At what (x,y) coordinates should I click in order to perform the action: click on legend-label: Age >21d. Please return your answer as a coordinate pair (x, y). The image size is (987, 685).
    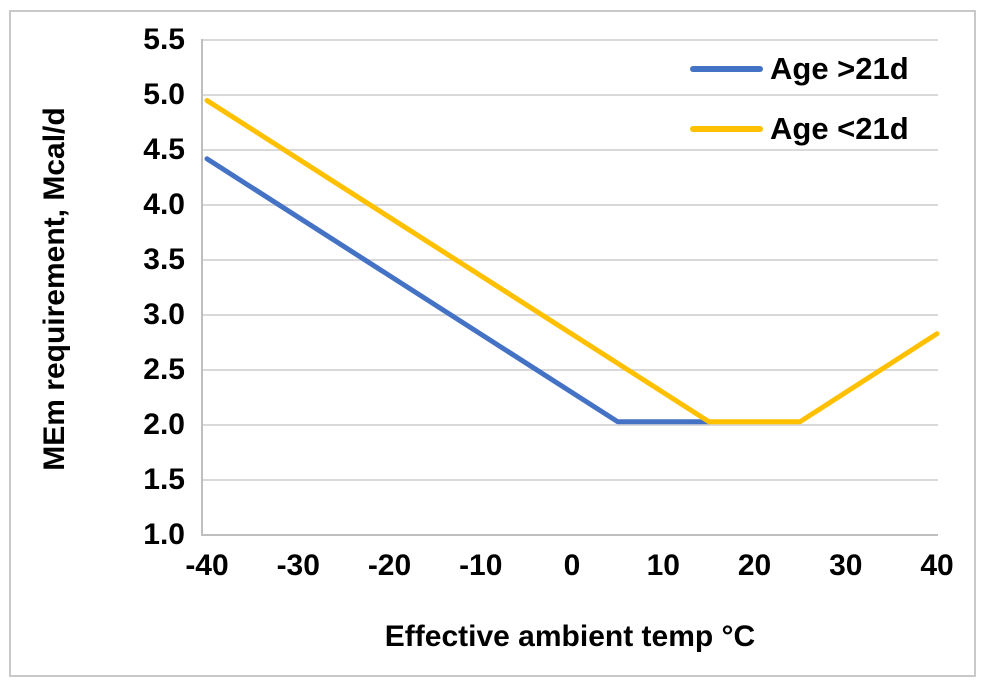
    Looking at the image, I should click on (839, 68).